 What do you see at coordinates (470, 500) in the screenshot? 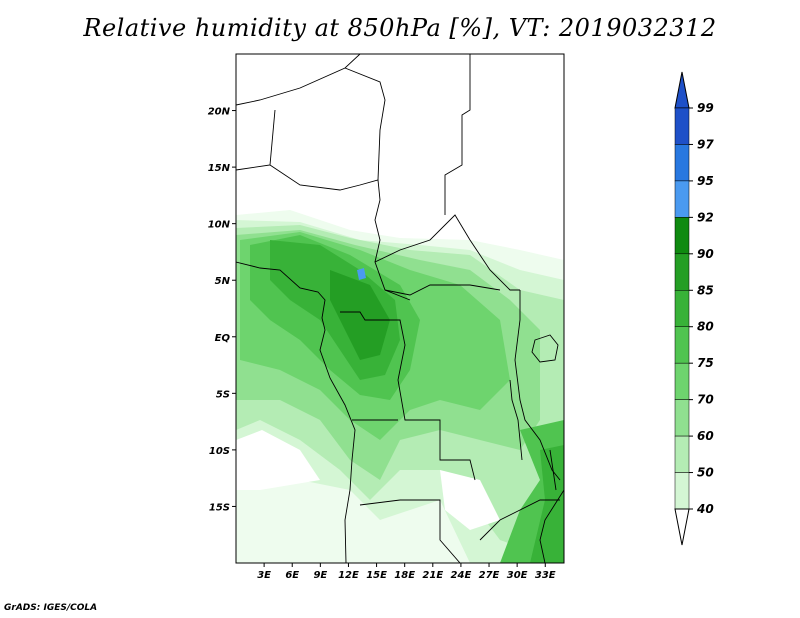
I see `dry-region-south` at bounding box center [470, 500].